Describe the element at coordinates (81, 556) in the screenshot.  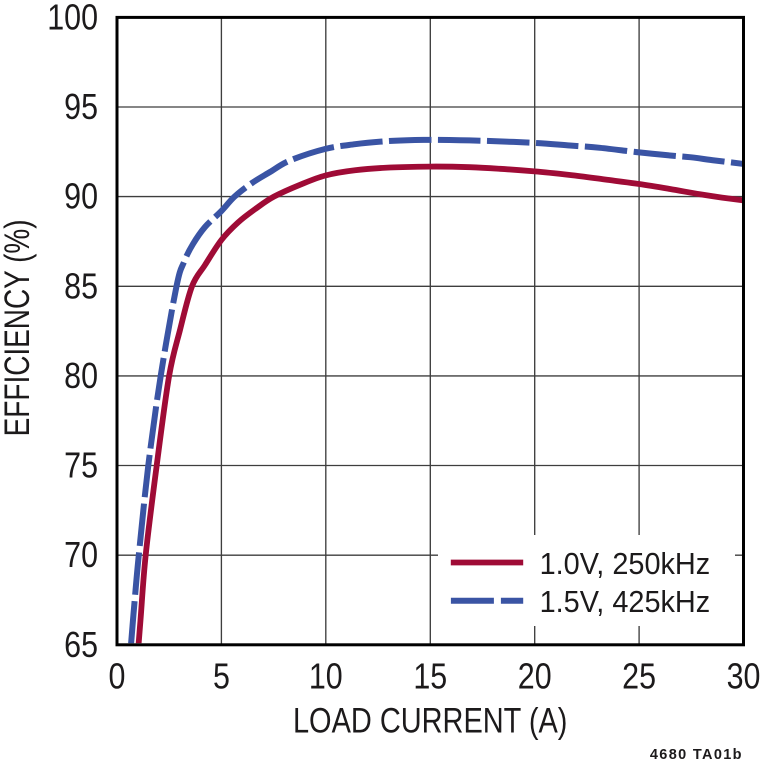
I see `svg-text: 70` at that location.